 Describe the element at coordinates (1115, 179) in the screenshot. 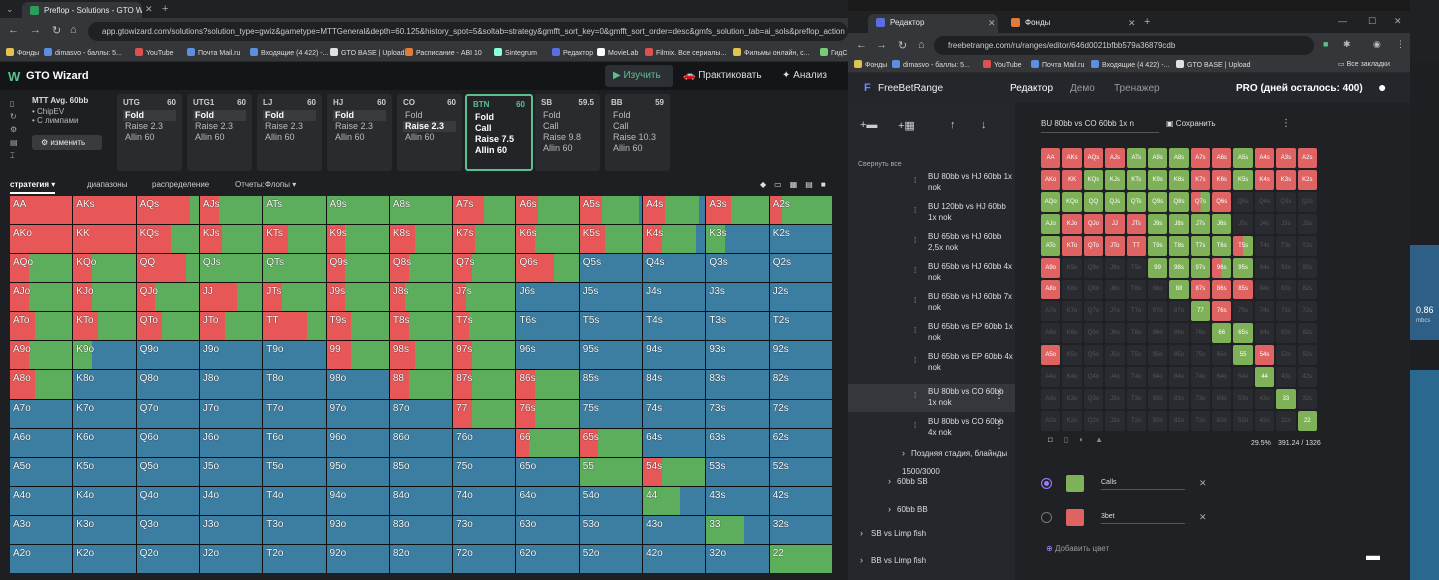

I see `range-cell: KJs` at that location.